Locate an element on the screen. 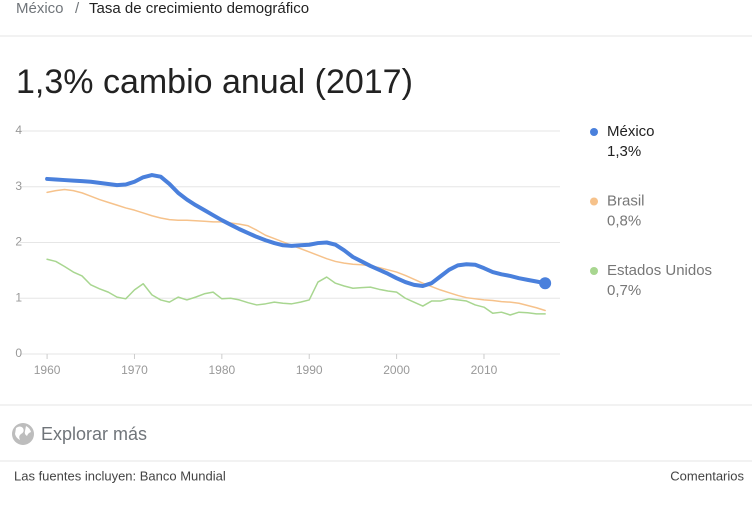 This screenshot has height=506, width=752. sources: Las fuentes incluyen: Banco Mundial is located at coordinates (120, 475).